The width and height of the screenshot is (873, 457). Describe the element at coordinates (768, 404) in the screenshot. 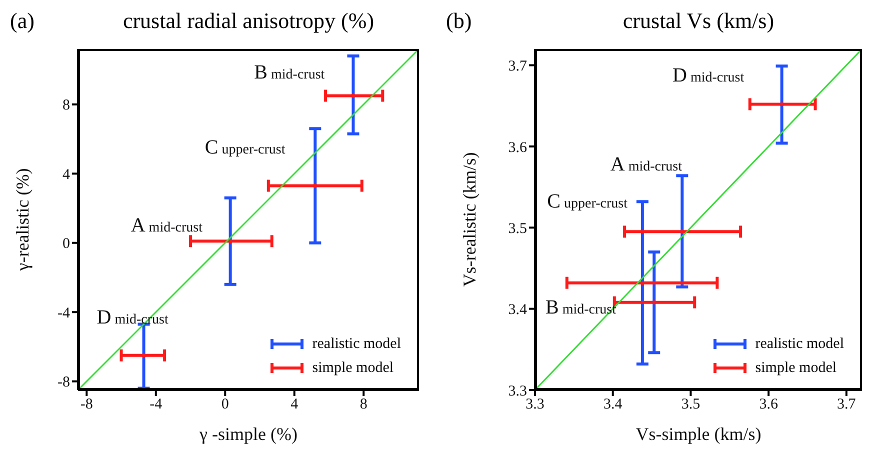

I see `x-tick-label: 3.6` at that location.